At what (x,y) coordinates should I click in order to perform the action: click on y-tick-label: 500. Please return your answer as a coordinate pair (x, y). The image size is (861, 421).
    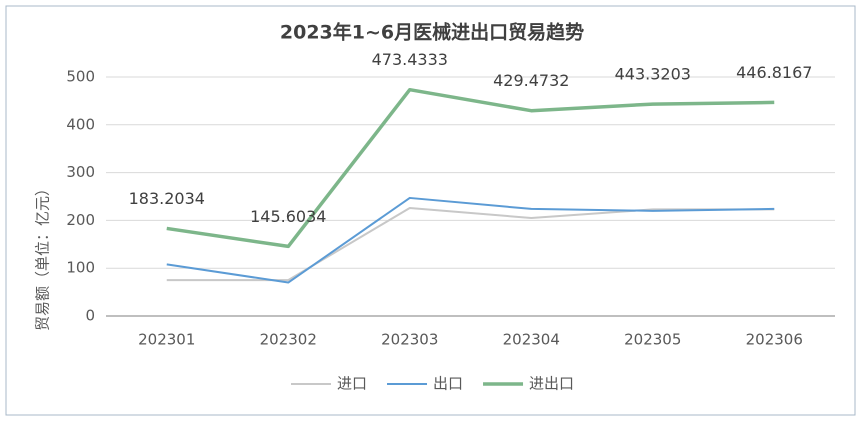
    Looking at the image, I should click on (80, 77).